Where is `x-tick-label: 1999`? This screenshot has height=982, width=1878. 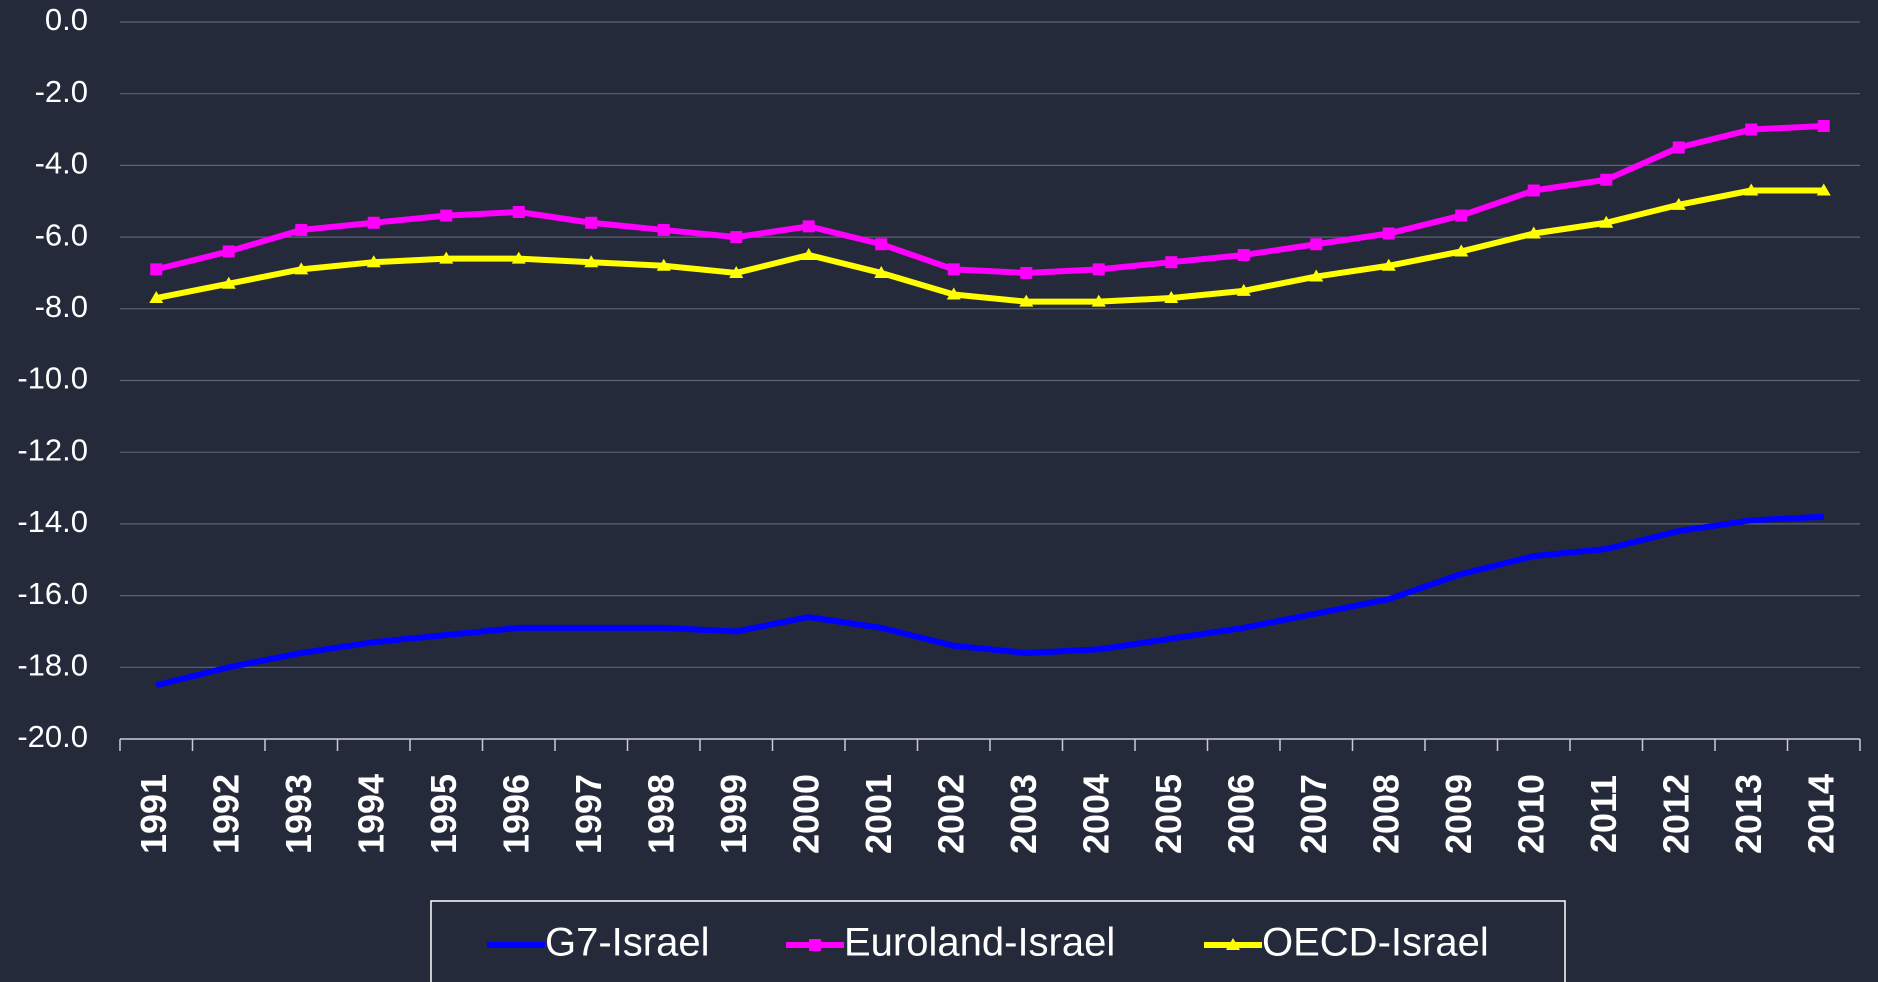
x-tick-label: 1999 is located at coordinates (733, 814).